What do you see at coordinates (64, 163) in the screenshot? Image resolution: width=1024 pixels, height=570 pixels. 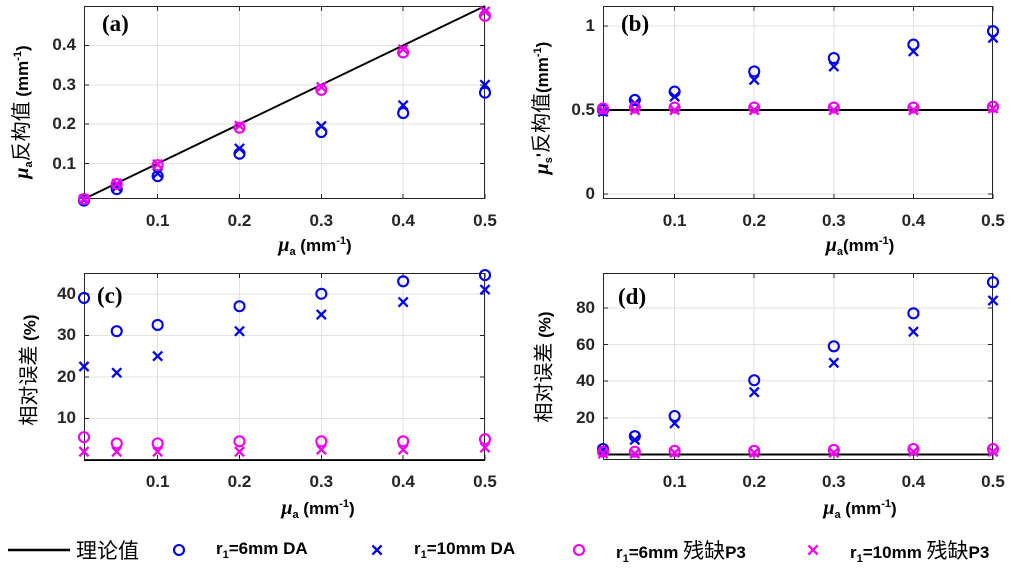 I see `y-tick-label: 0.1` at bounding box center [64, 163].